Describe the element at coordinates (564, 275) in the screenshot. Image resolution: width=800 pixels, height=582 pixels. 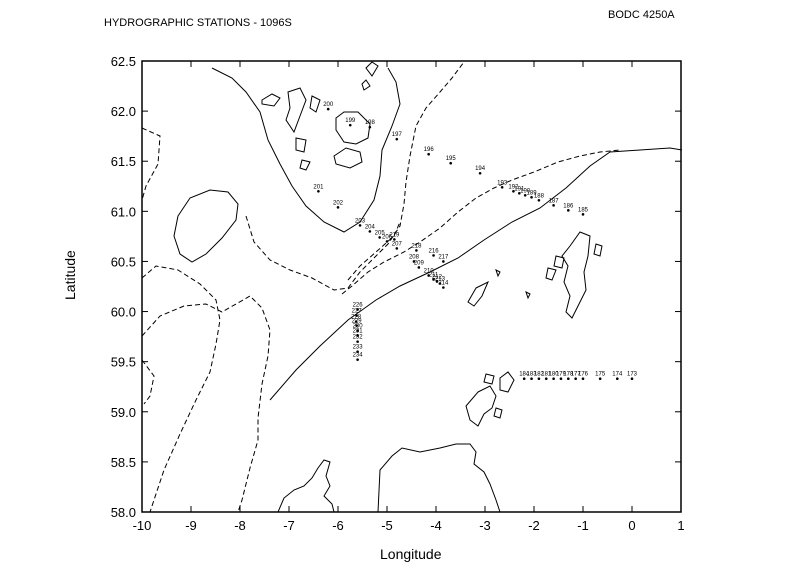
I see `shetland-islands` at that location.